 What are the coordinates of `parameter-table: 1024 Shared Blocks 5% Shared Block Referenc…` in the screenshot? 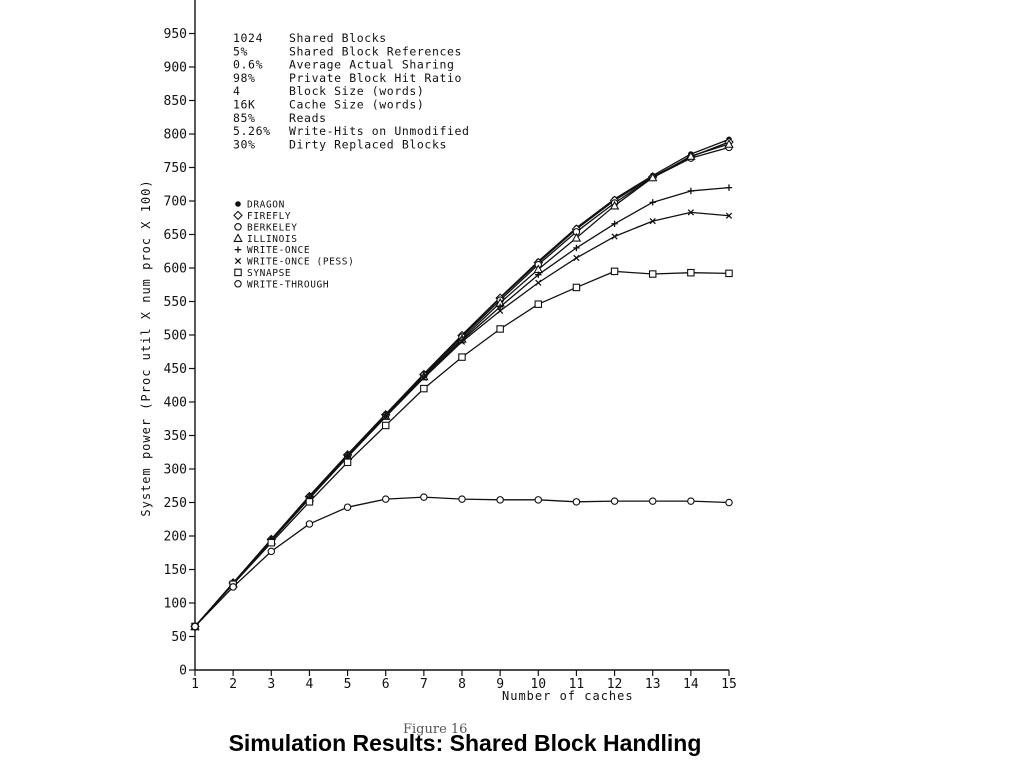 It's located at (351, 91).